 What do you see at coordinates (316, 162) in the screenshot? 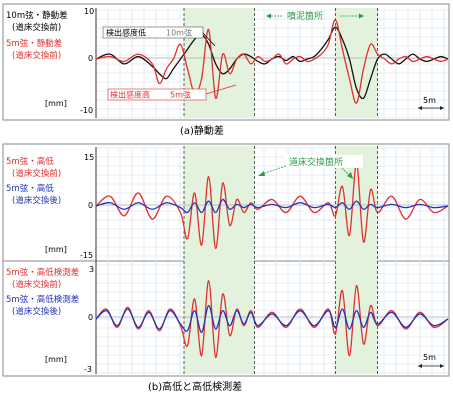
I see `replacement-location-label: 道床交換箇所` at bounding box center [316, 162].